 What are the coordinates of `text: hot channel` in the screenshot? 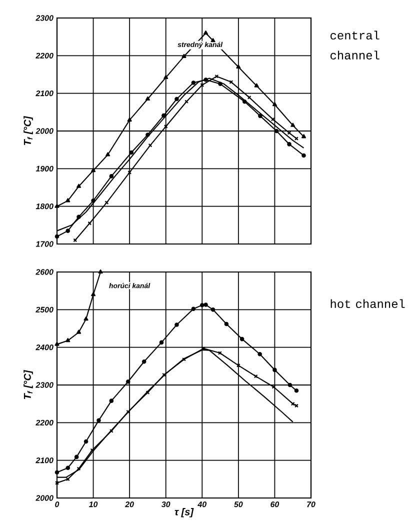 It's located at (367, 303).